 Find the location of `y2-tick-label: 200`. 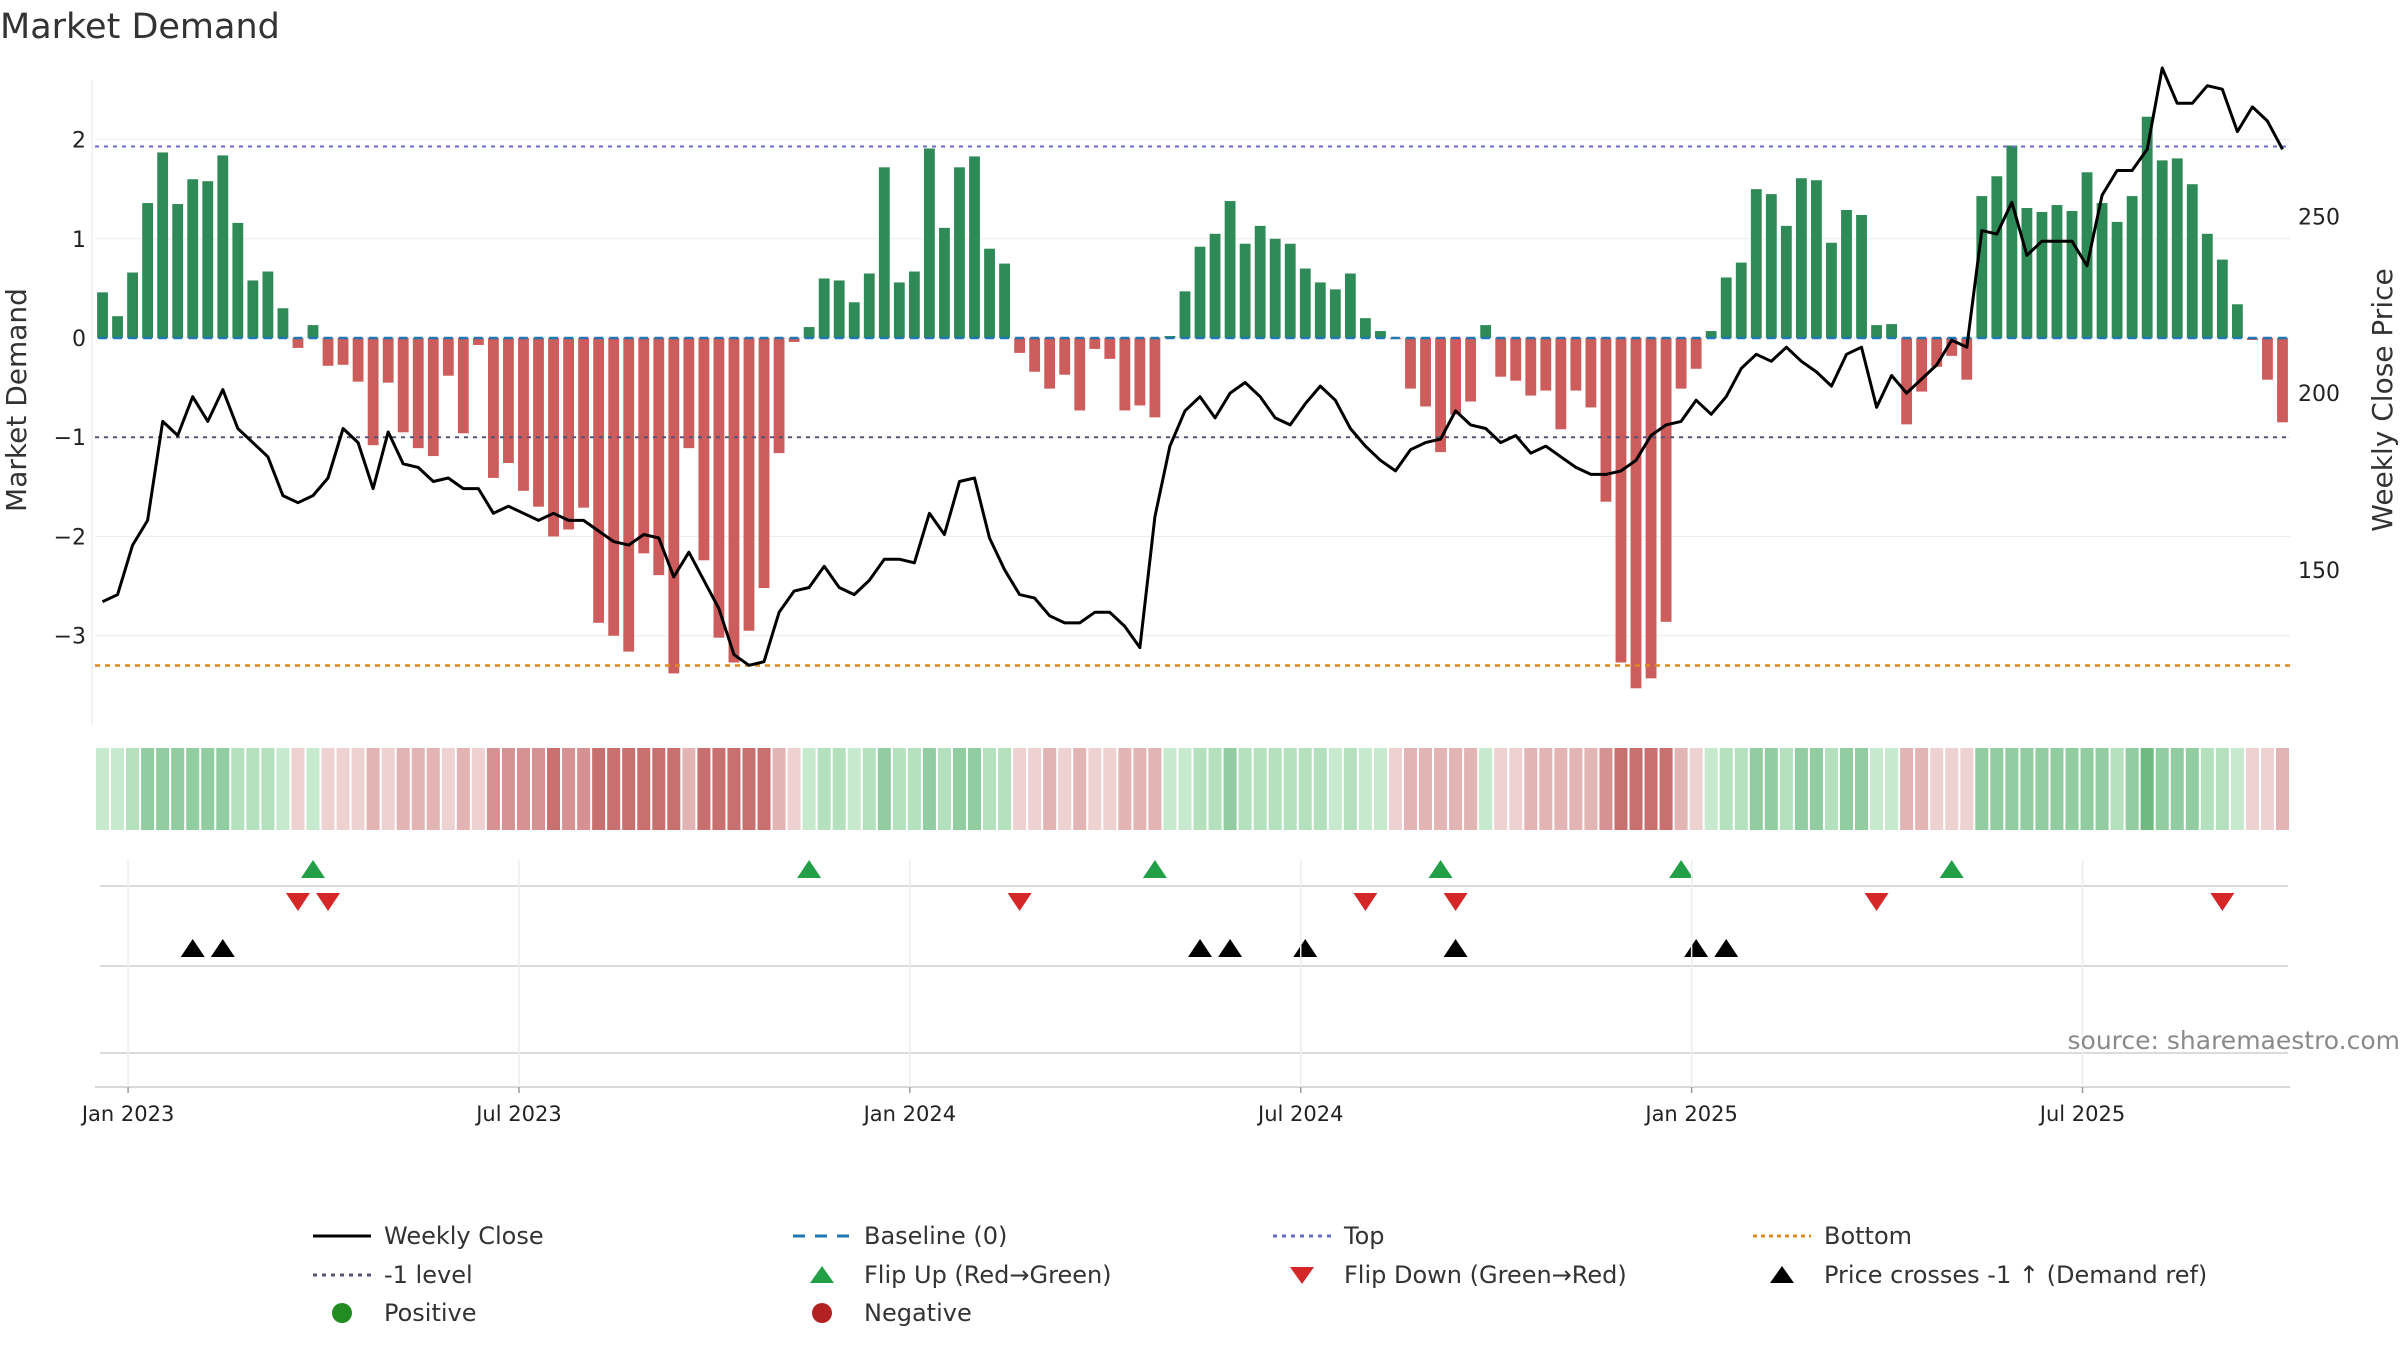

y2-tick-label: 200 is located at coordinates (2319, 394).